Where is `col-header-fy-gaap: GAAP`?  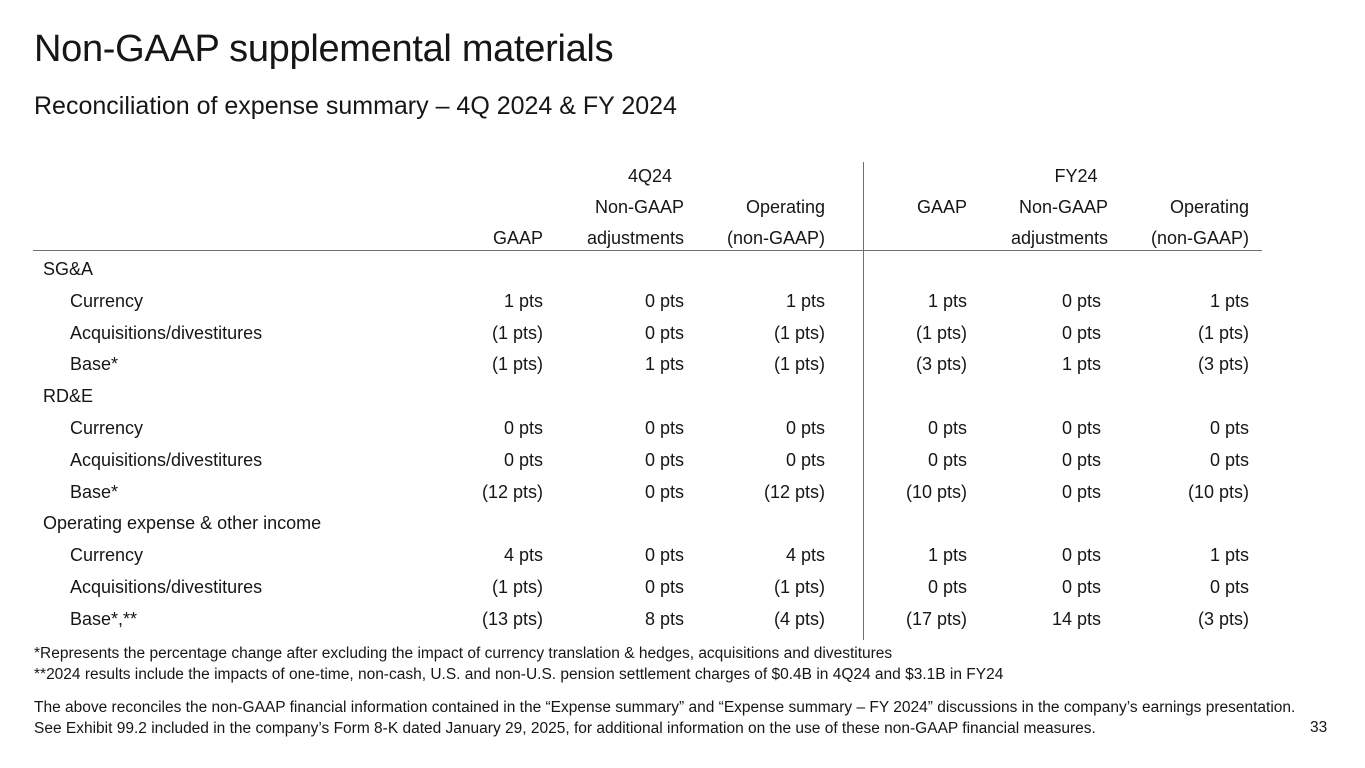
col-header-fy-gaap: GAAP is located at coordinates (941, 207).